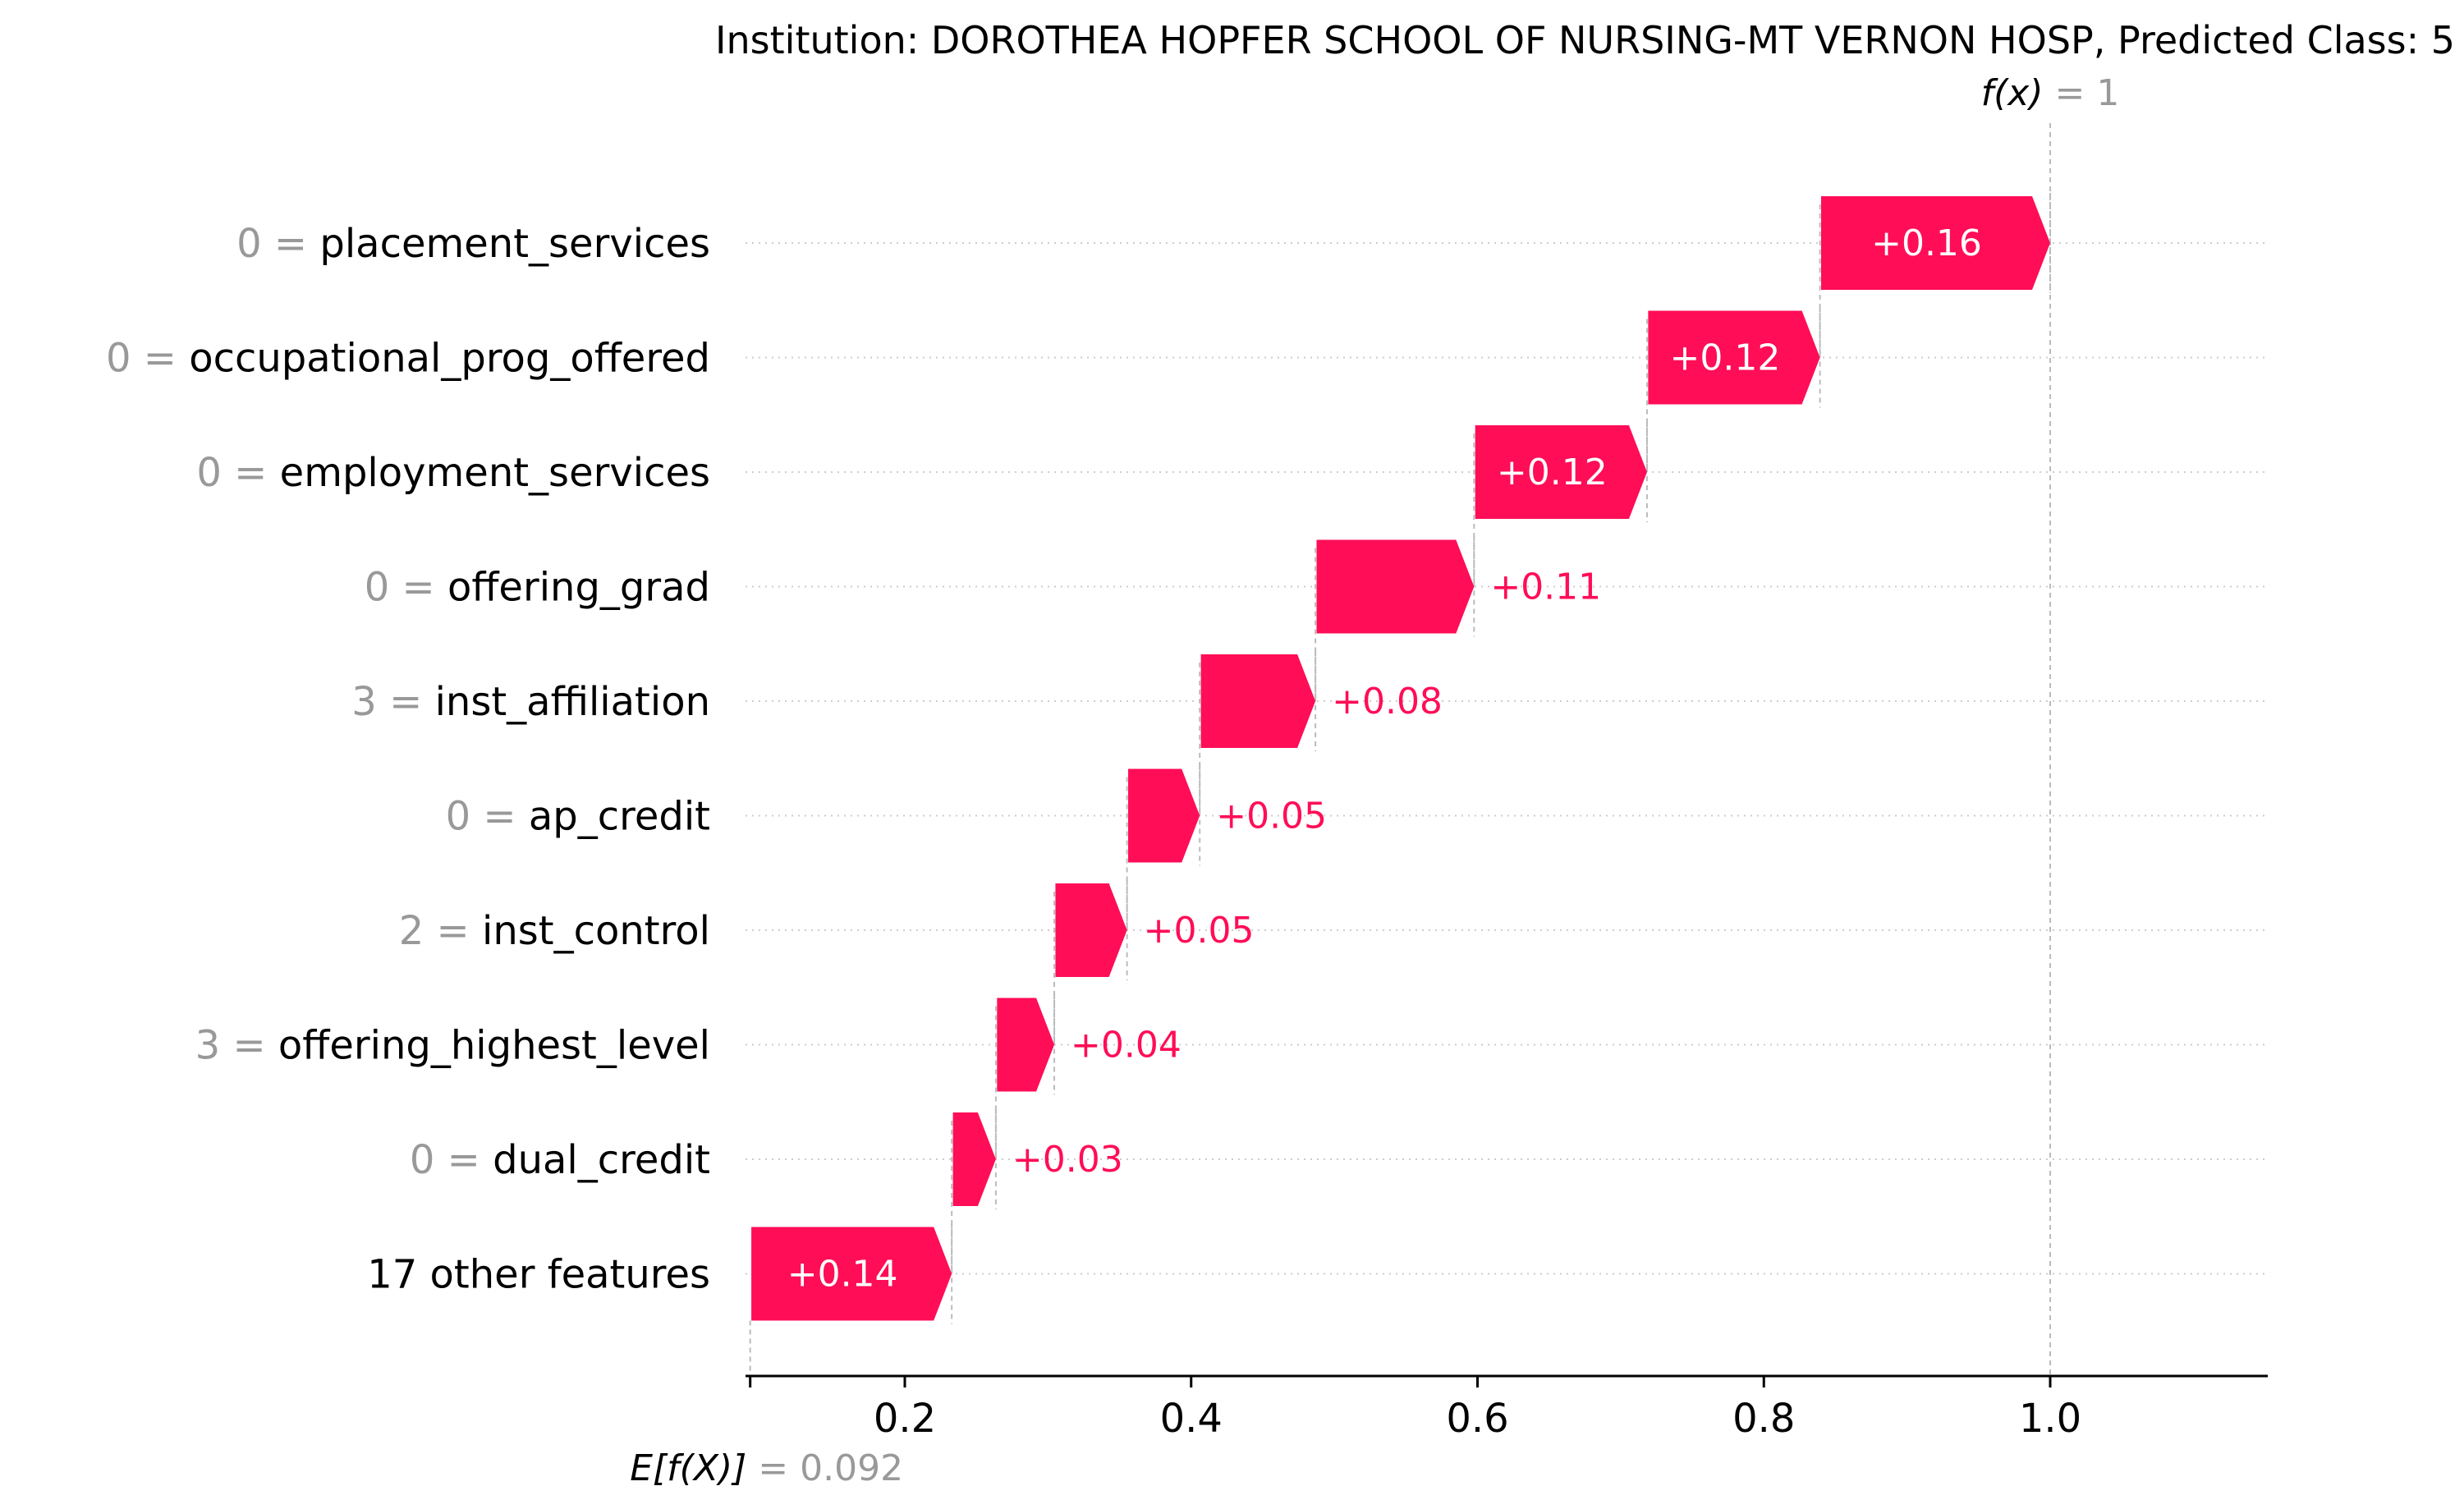  What do you see at coordinates (2050, 1419) in the screenshot?
I see `x-tick-label: 1.0` at bounding box center [2050, 1419].